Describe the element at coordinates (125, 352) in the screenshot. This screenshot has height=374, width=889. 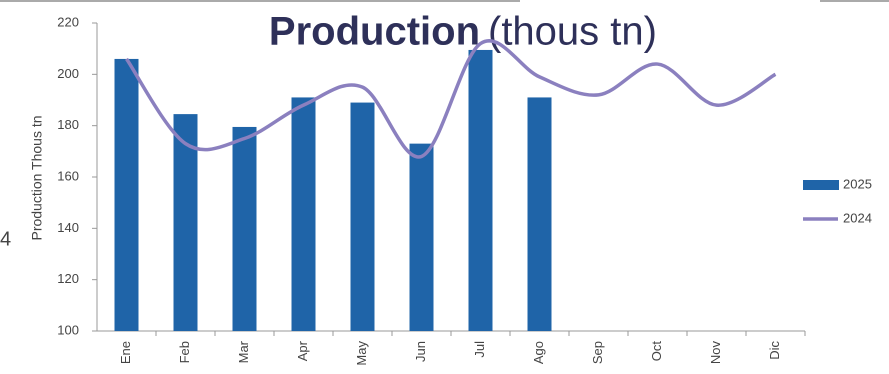
I see `x-tick-label: Ene` at that location.